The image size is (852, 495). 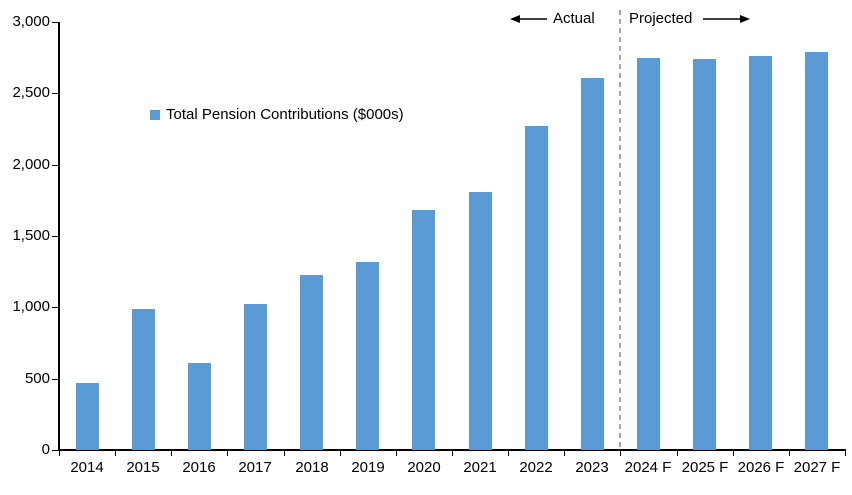 What do you see at coordinates (480, 321) in the screenshot?
I see `bar-2021` at bounding box center [480, 321].